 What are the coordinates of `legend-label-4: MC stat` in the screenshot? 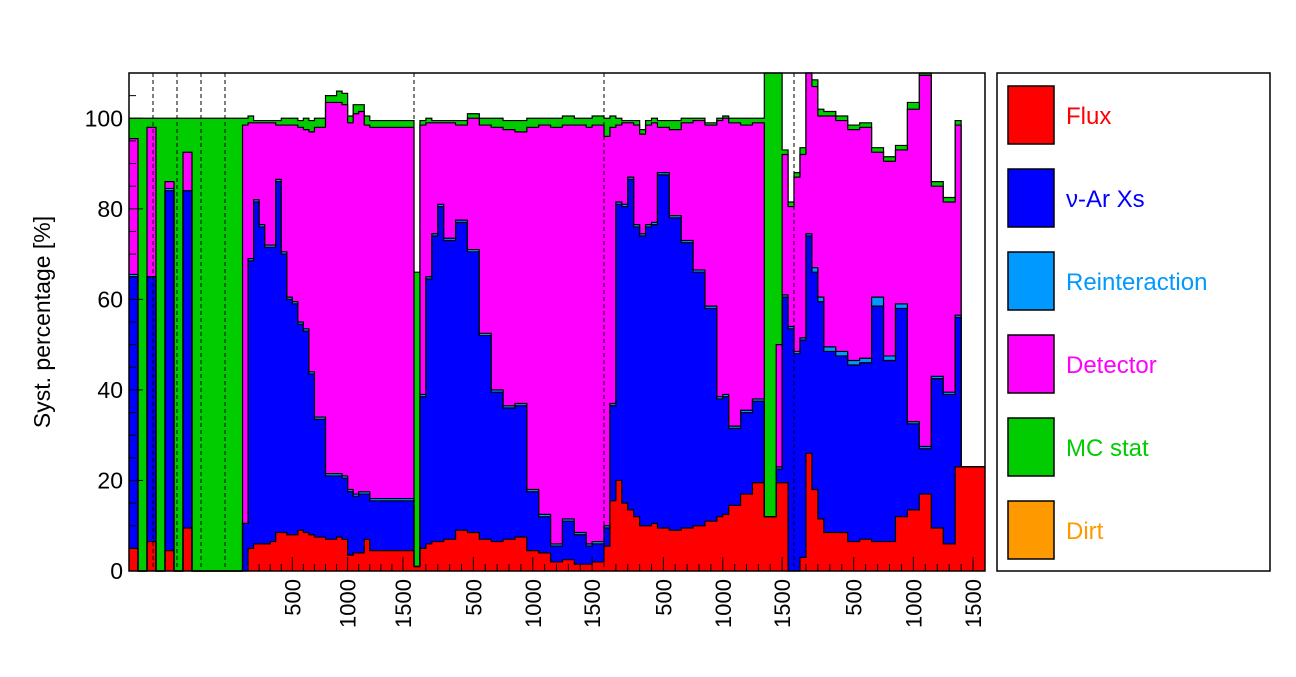 It's located at (1107, 448).